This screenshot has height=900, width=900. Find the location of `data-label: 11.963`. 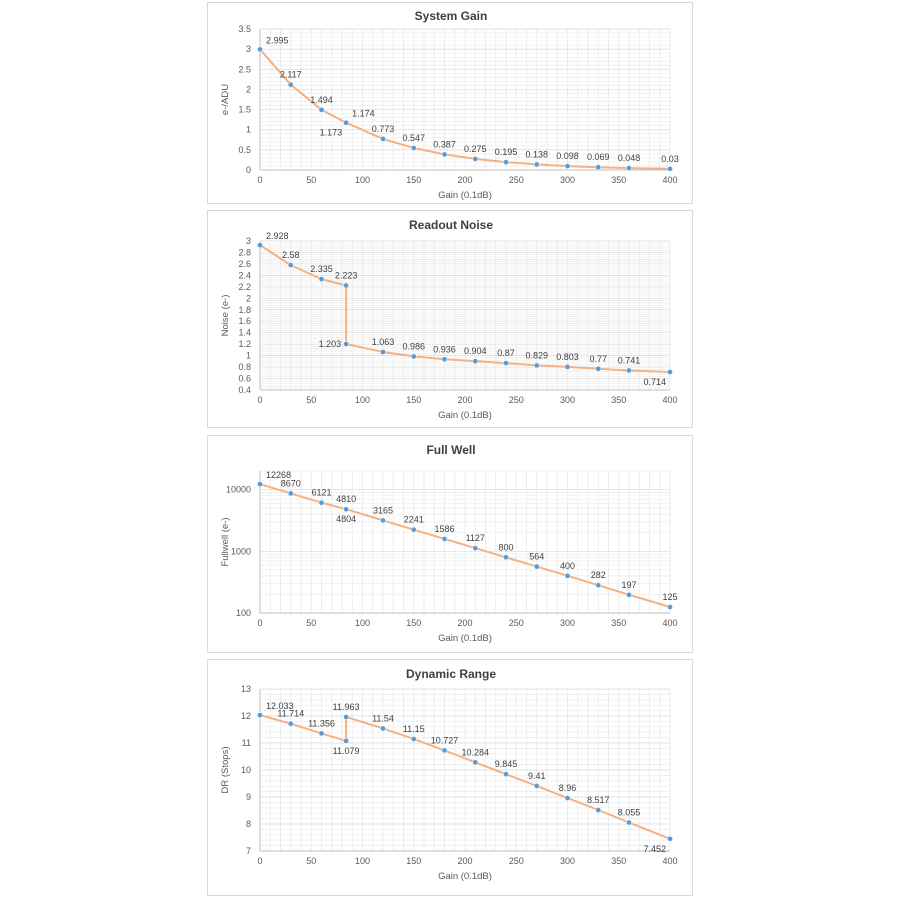

data-label: 11.963 is located at coordinates (346, 707).